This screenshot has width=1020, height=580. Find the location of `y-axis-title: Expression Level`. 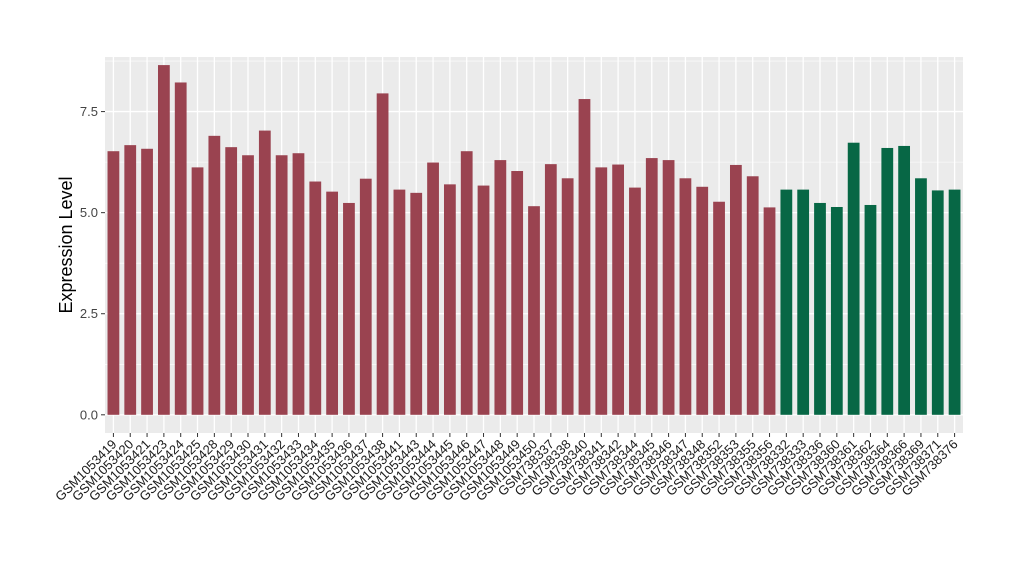

y-axis-title: Expression Level is located at coordinates (66, 244).